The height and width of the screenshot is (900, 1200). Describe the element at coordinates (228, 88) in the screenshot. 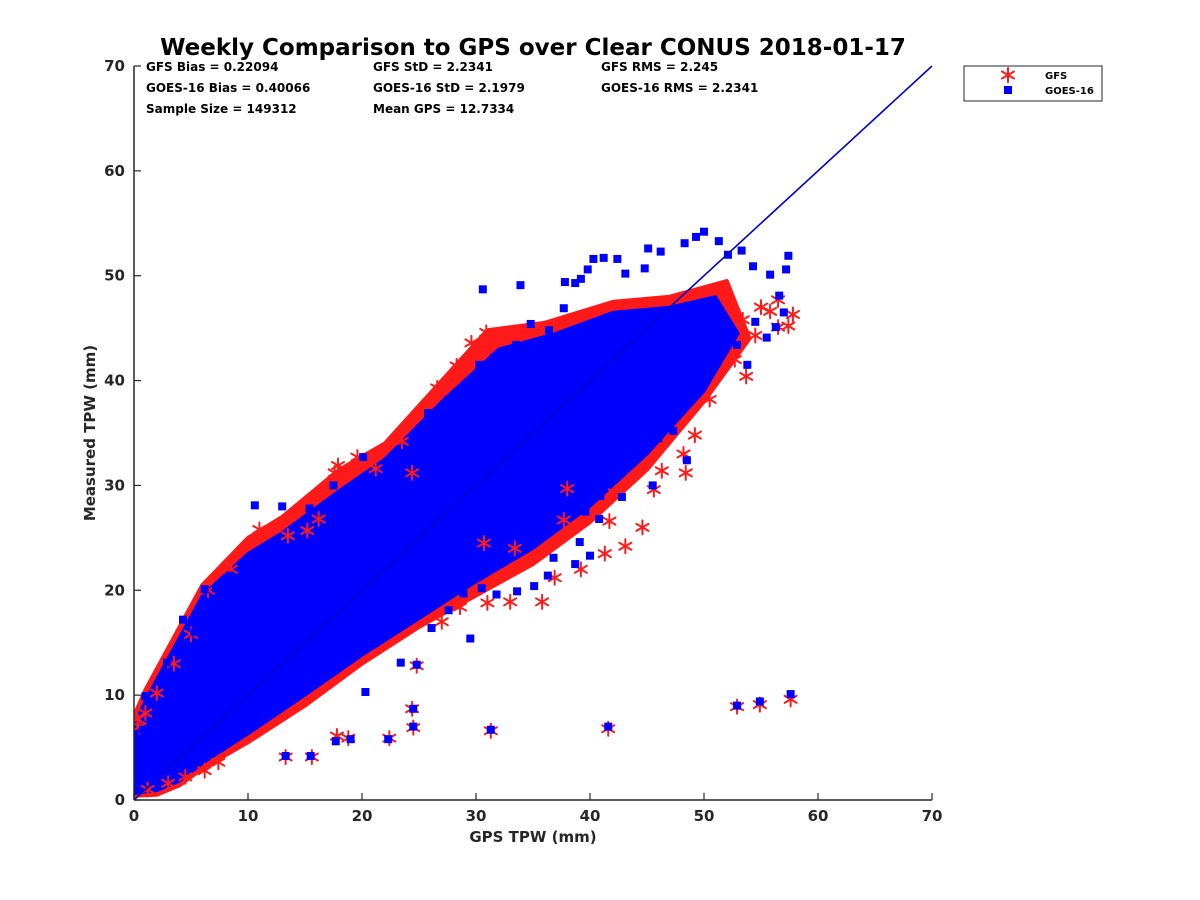

I see `stat-goes16-bias: GOES-16 Bias = 0.40066` at that location.